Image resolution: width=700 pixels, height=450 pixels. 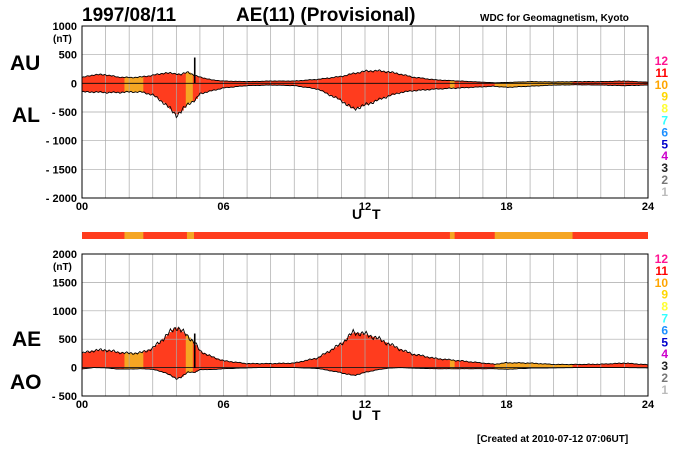 I want to click on panel1-xlabel: U T, so click(x=368, y=214).